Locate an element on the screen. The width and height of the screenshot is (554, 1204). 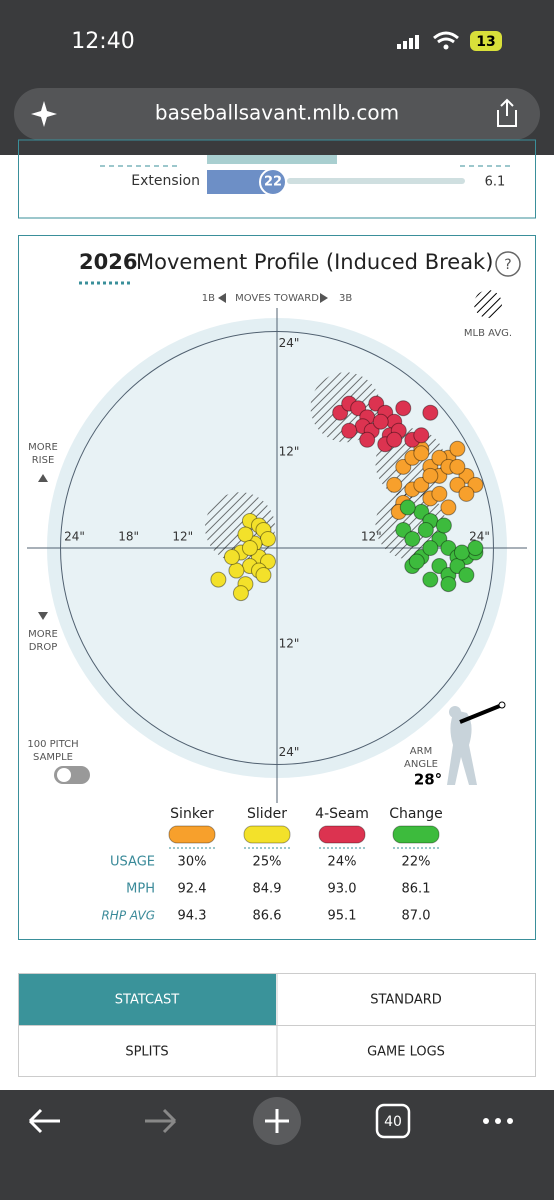
card-title: Movement Profile (Induced Break) is located at coordinates (314, 262).